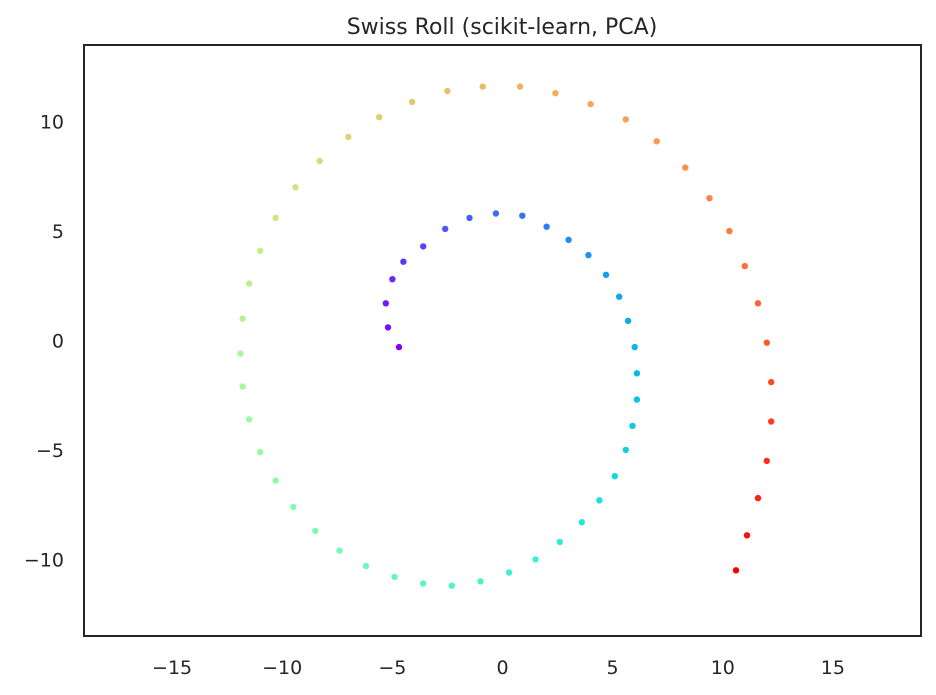 The image size is (936, 695). I want to click on y-tick-label: 5, so click(58, 232).